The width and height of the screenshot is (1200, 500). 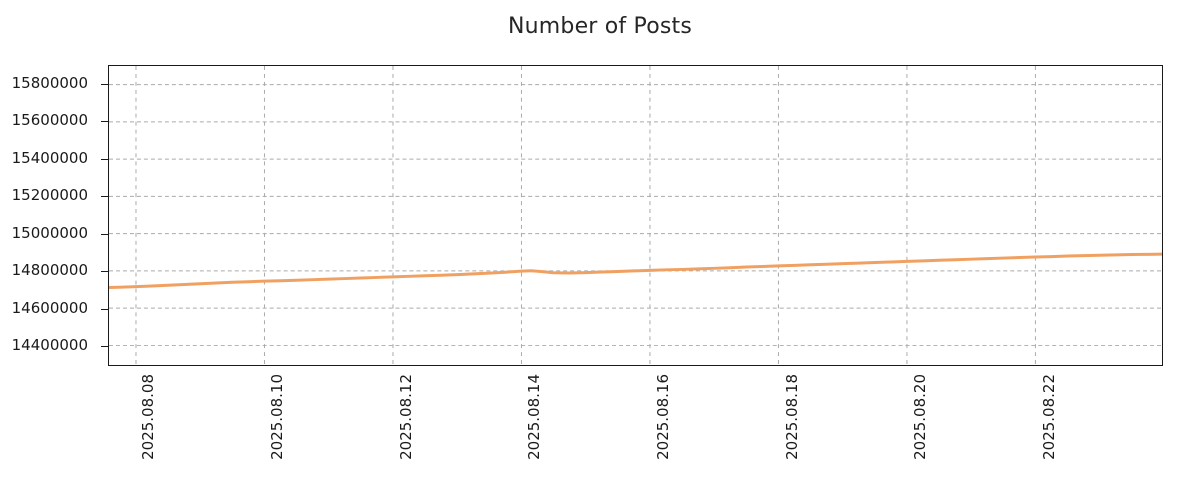 What do you see at coordinates (662, 417) in the screenshot?
I see `x-axis-tick-label: 2025.08.16` at bounding box center [662, 417].